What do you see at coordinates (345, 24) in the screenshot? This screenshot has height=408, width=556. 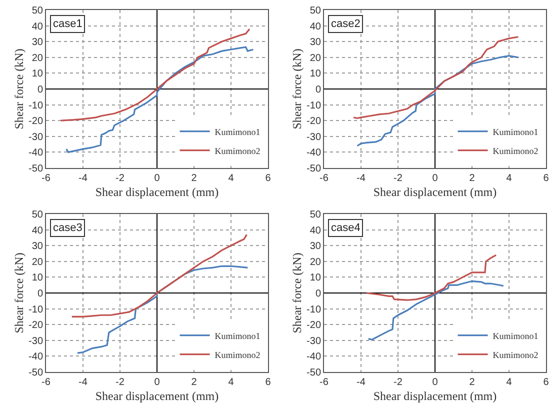 I see `annotation: case2` at bounding box center [345, 24].